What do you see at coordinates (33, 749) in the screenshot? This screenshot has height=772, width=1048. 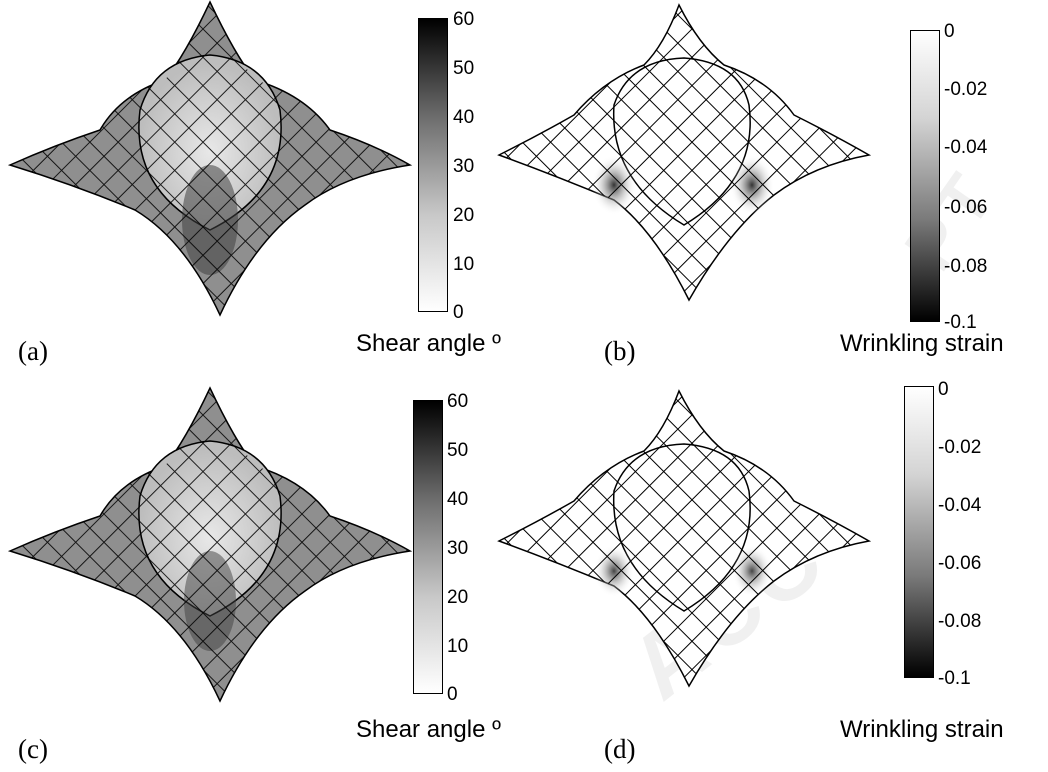 I see `panel-caption: (c)` at bounding box center [33, 749].